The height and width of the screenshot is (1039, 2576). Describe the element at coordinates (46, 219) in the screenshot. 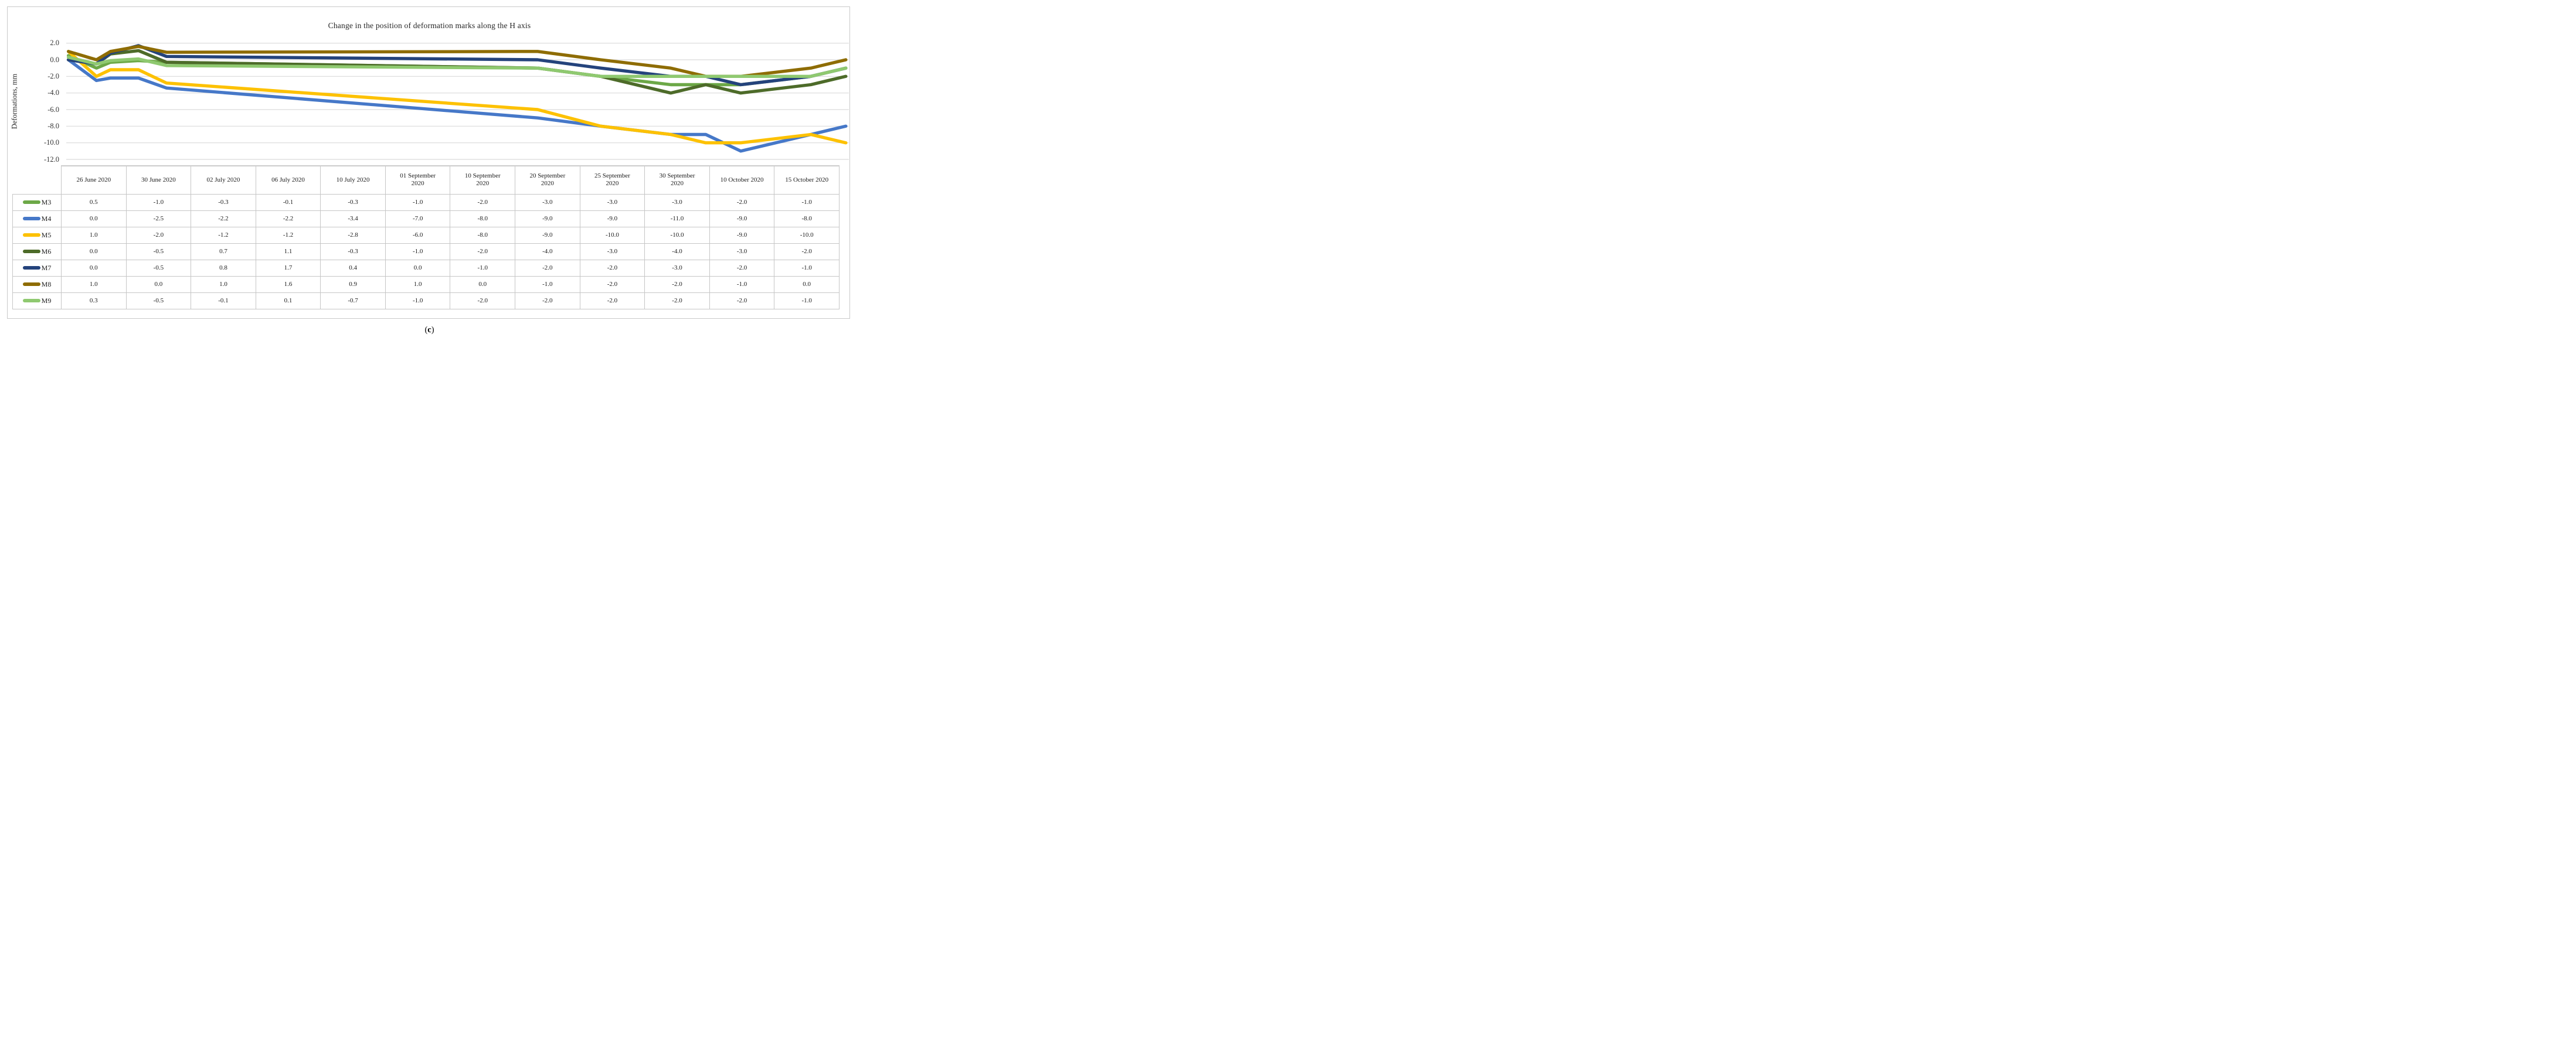

I see `series-name-label: M4` at that location.